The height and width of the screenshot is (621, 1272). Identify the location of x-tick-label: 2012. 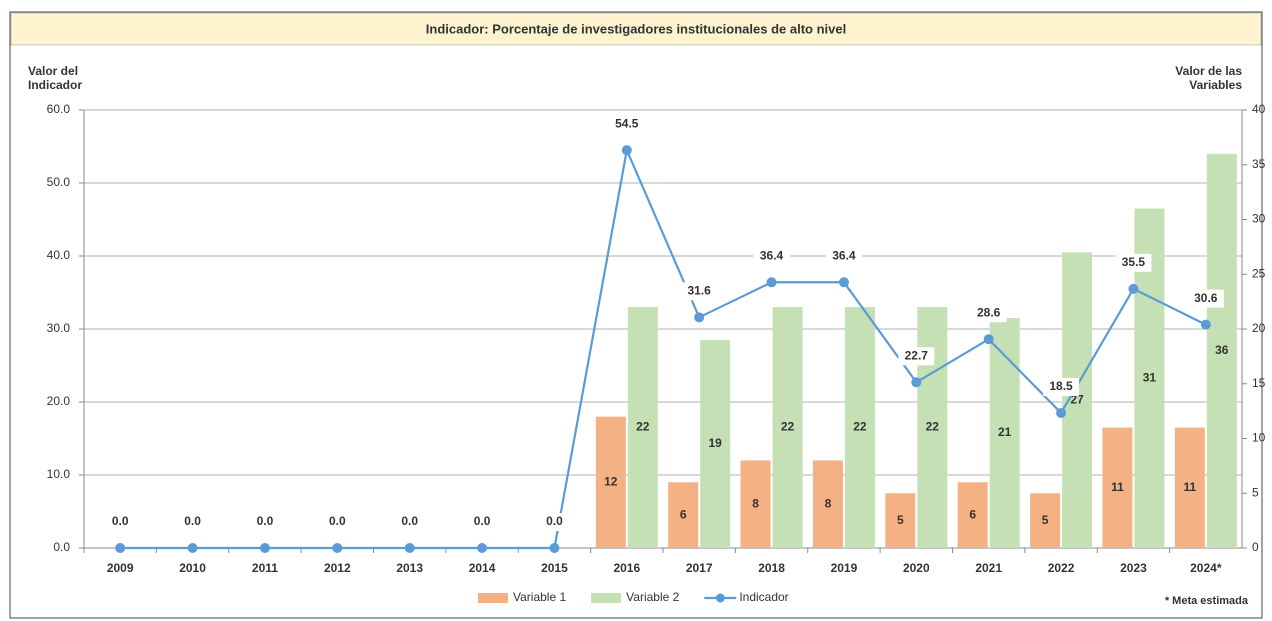
(337, 568).